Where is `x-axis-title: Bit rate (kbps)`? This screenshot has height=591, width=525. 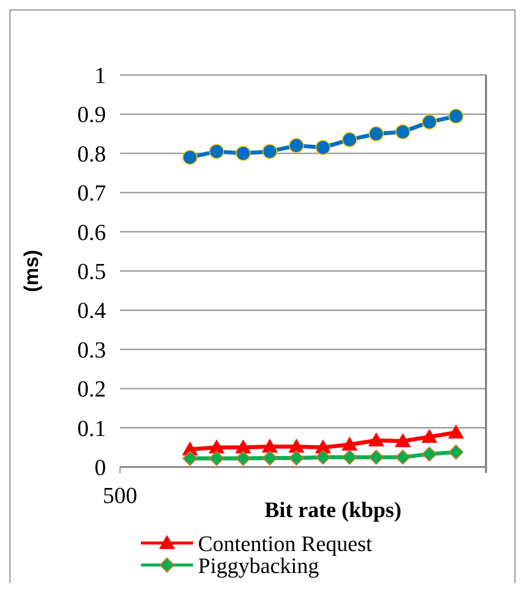
x-axis-title: Bit rate (kbps) is located at coordinates (333, 509).